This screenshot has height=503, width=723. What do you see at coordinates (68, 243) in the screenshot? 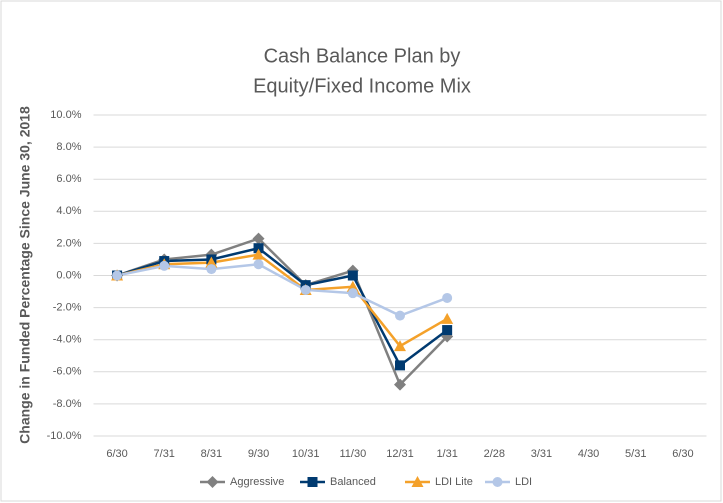
I see `y-tick-label: 2.0%` at bounding box center [68, 243].